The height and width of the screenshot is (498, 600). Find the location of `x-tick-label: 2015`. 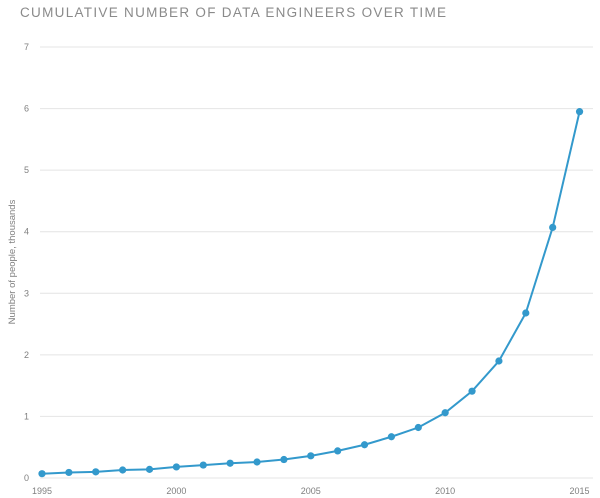

x-tick-label: 2015 is located at coordinates (580, 491).